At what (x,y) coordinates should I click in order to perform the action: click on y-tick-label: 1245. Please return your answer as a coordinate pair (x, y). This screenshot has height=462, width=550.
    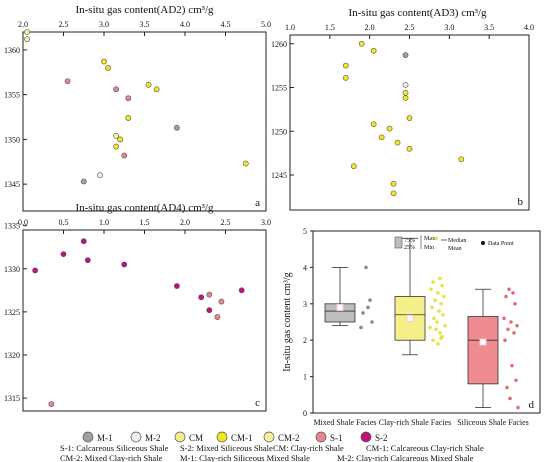
    Looking at the image, I should click on (279, 175).